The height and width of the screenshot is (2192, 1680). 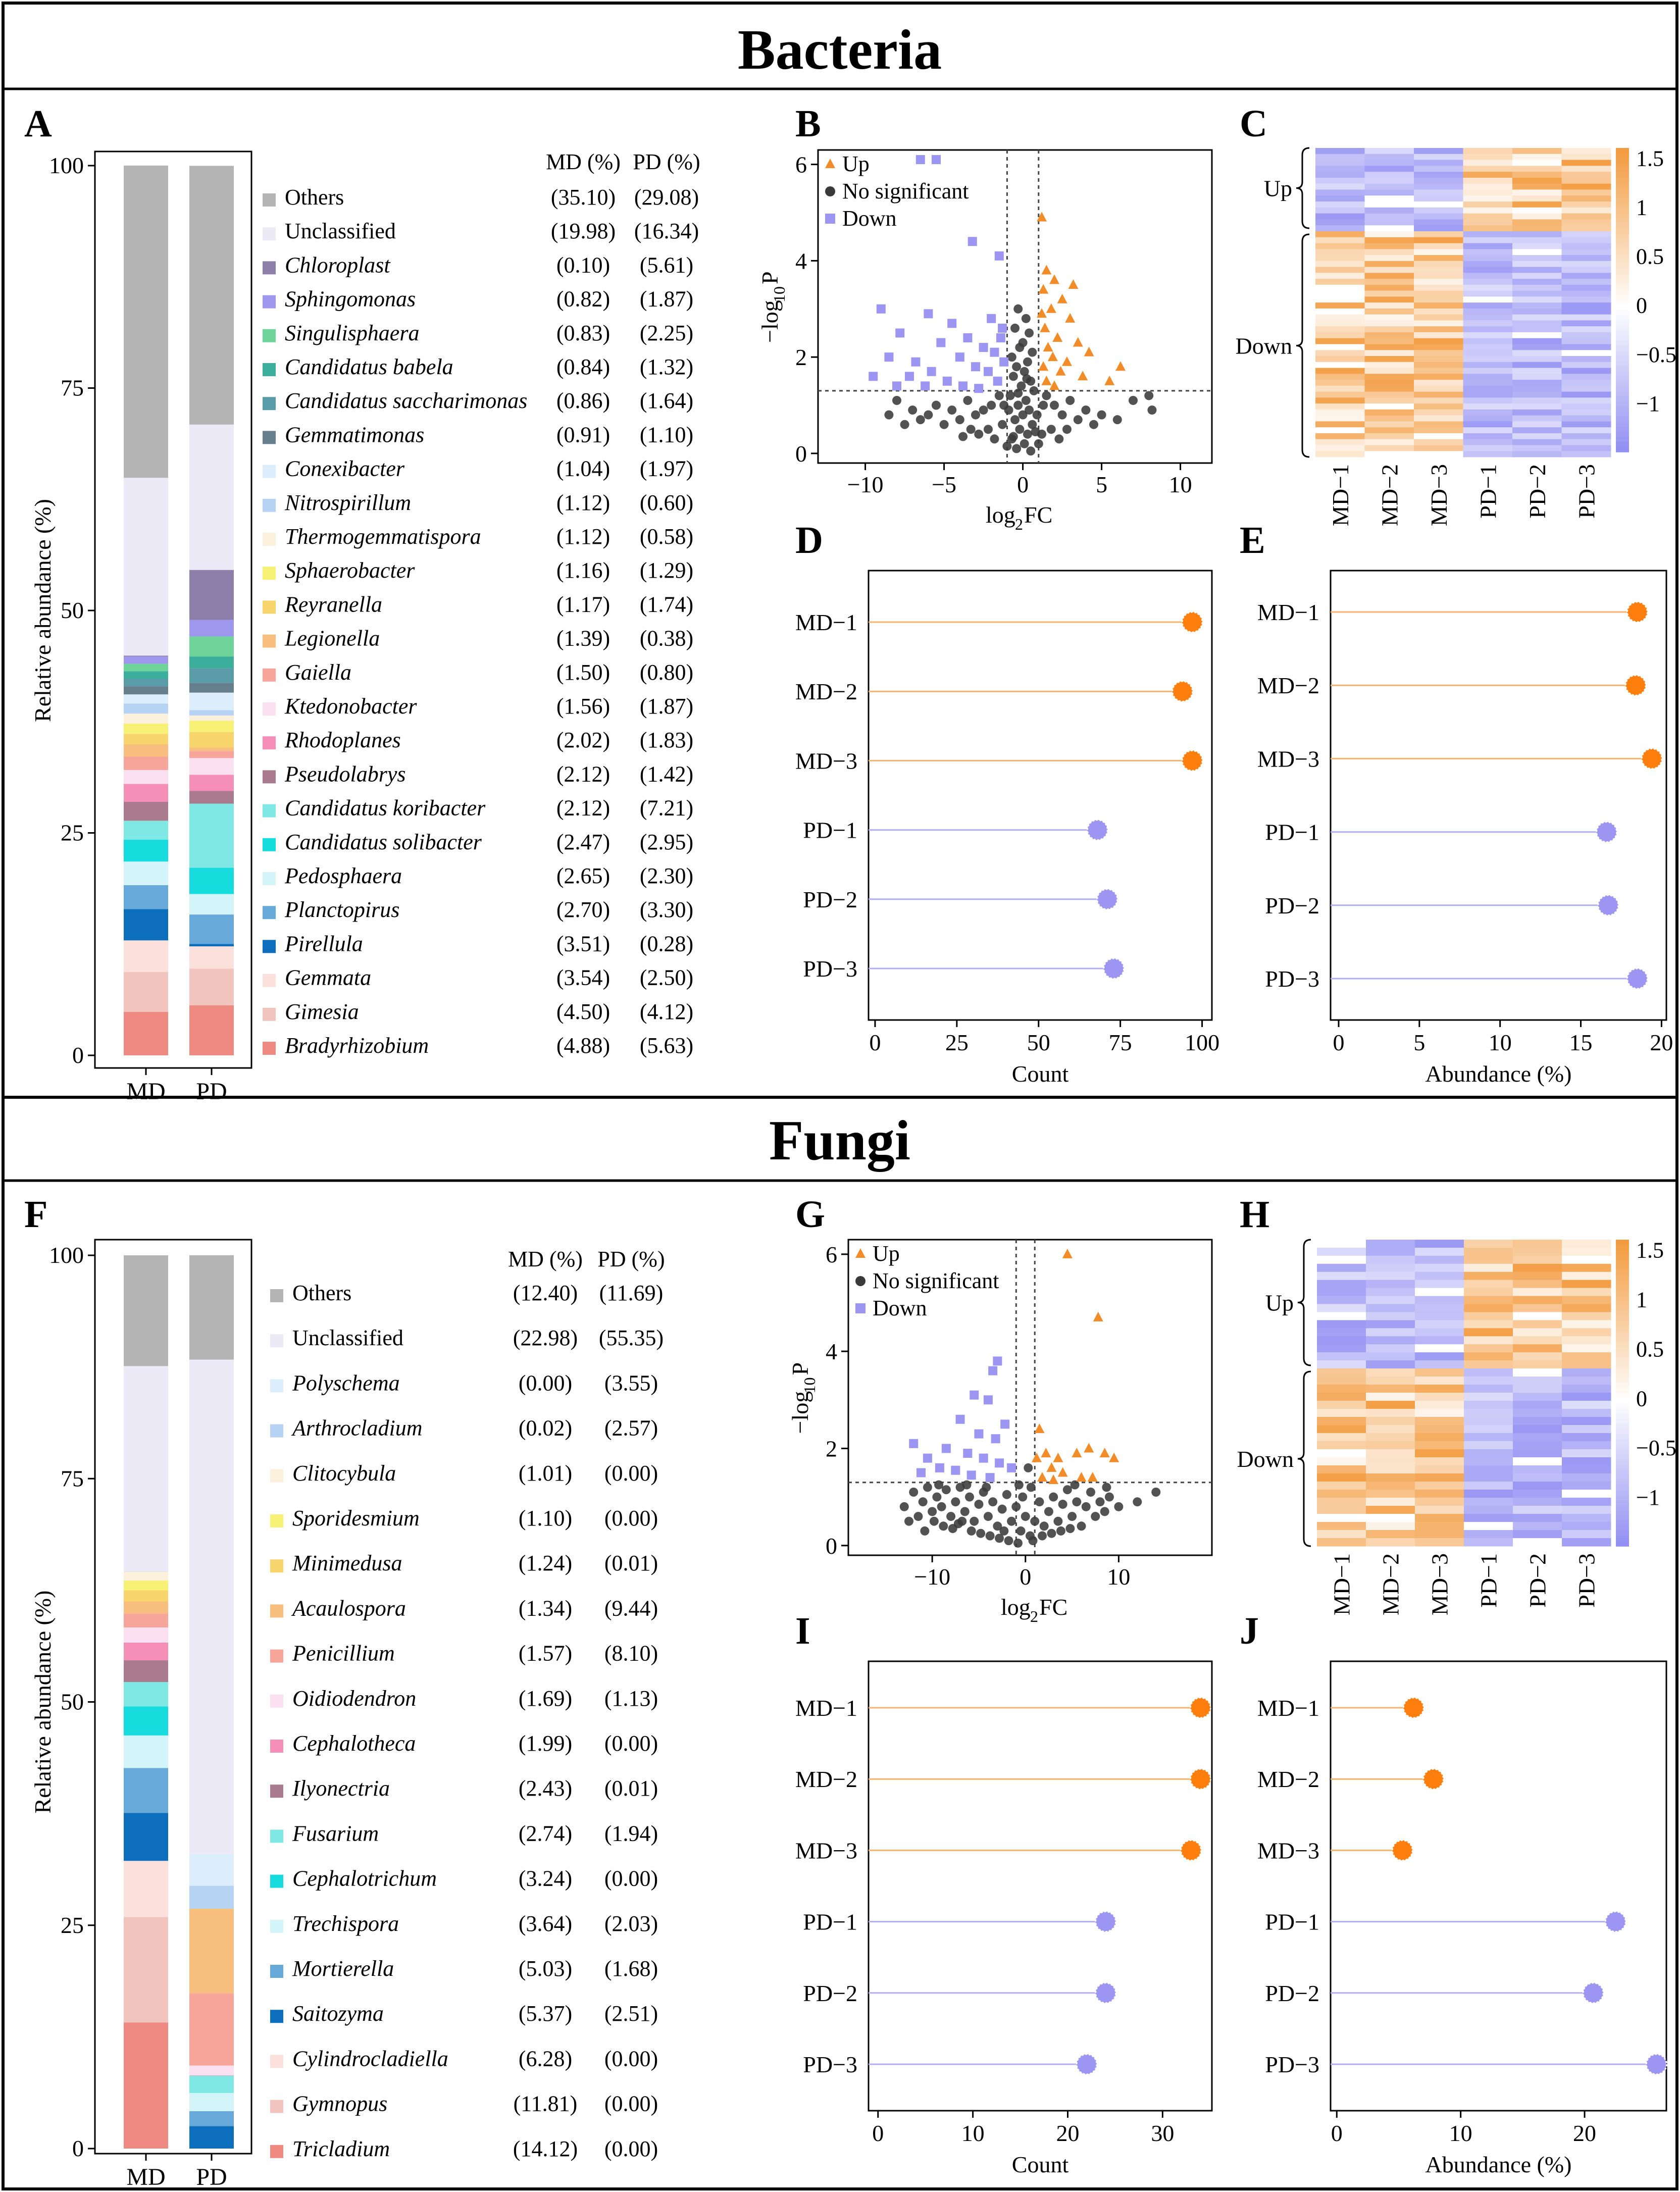 What do you see at coordinates (146, 811) in the screenshot?
I see `bar-segment-md-pseudolabrys` at bounding box center [146, 811].